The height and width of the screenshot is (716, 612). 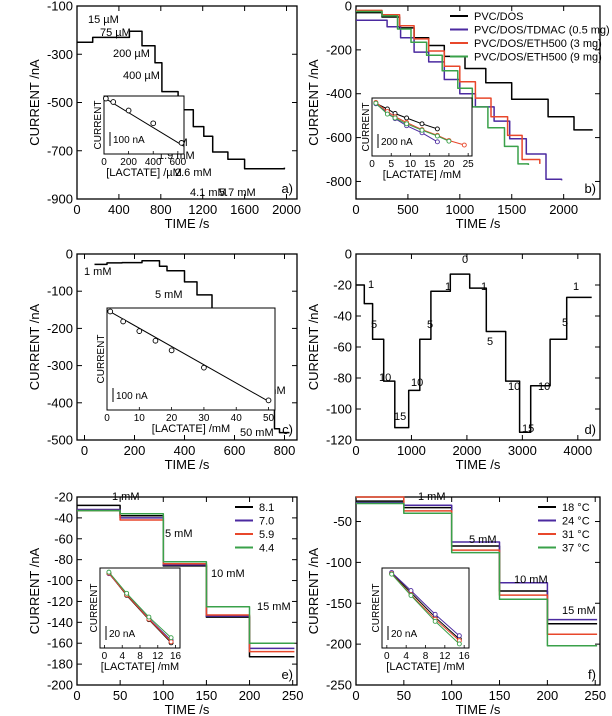 I want to click on x-tick-label: 1200, so click(x=202, y=209).